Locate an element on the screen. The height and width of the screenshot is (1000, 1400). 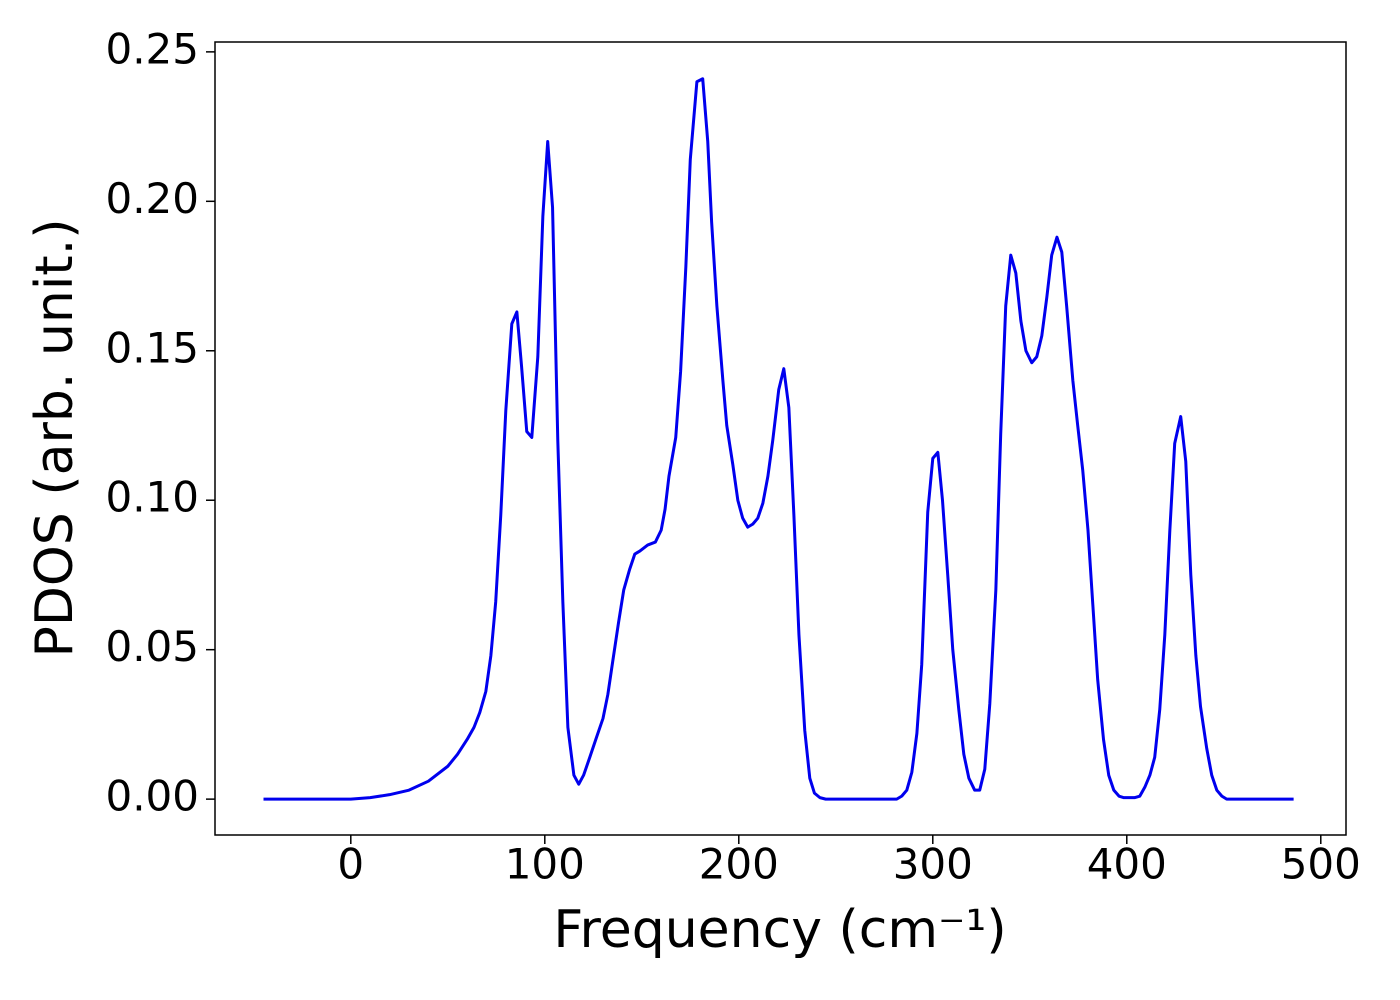
x-tick-label: 200 is located at coordinates (739, 864).